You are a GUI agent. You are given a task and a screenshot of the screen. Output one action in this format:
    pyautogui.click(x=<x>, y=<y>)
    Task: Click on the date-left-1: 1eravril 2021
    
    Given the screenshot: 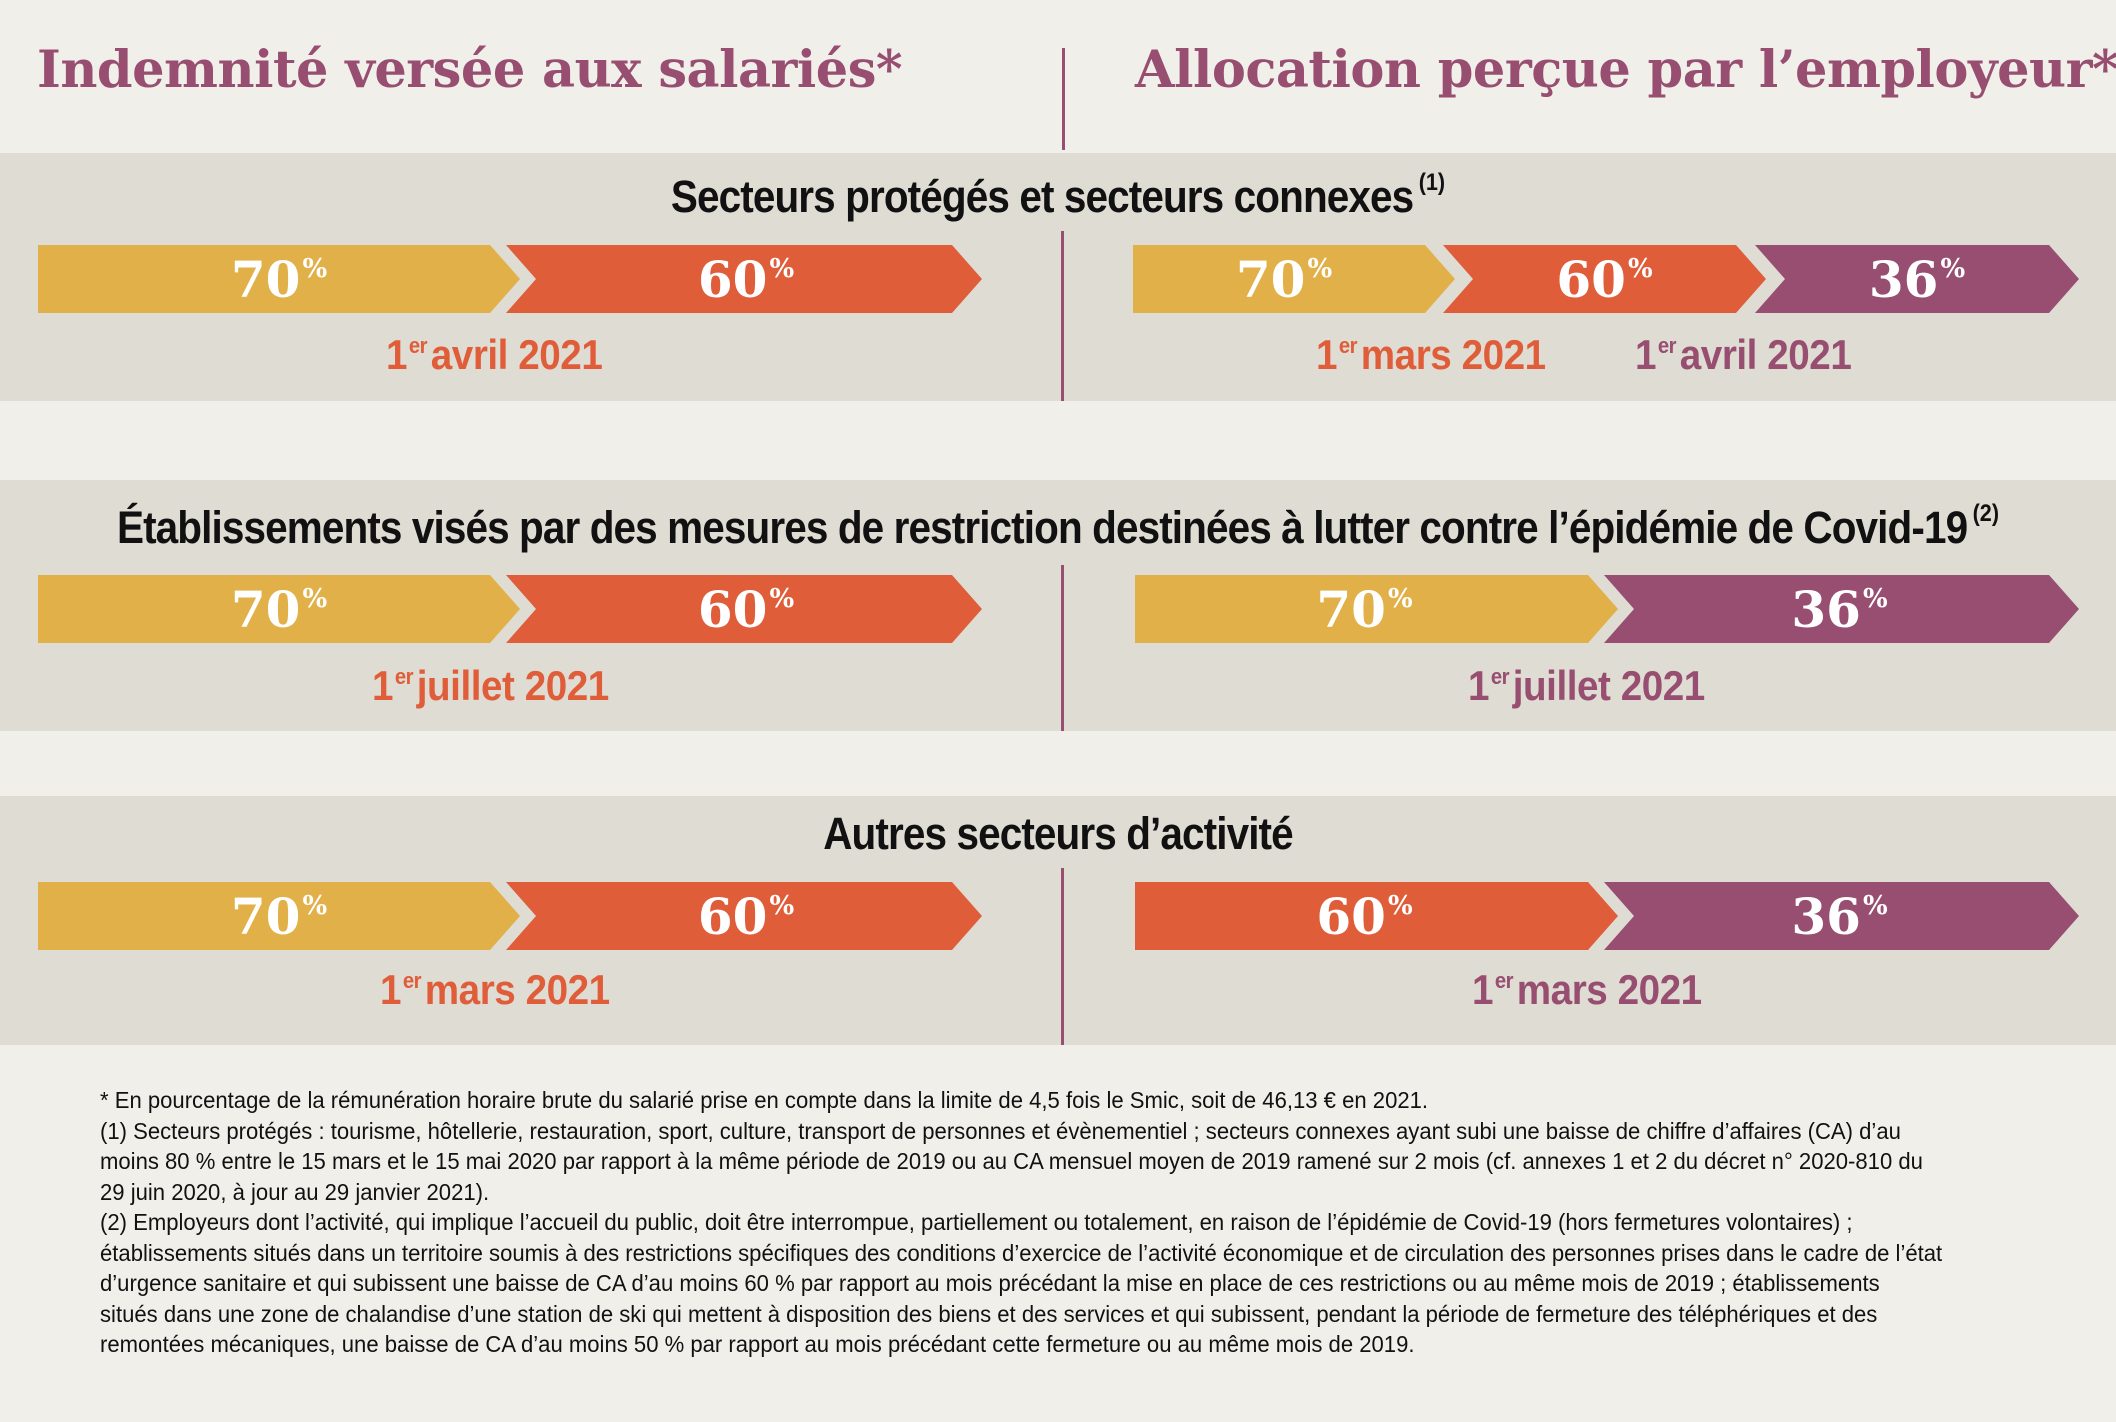 What is the action you would take?
    pyautogui.click(x=494, y=354)
    